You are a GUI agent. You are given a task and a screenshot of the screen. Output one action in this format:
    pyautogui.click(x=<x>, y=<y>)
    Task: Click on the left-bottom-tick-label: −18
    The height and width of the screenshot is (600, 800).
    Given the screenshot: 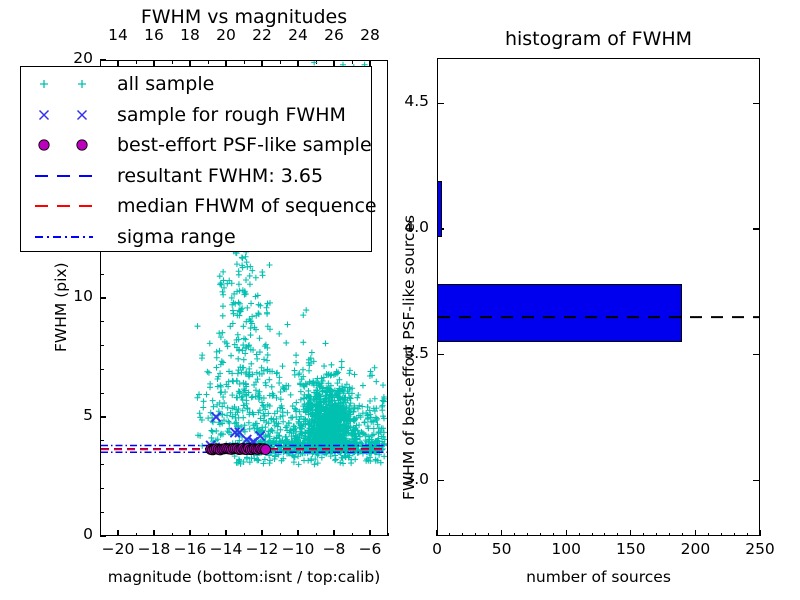 What is the action you would take?
    pyautogui.click(x=154, y=549)
    